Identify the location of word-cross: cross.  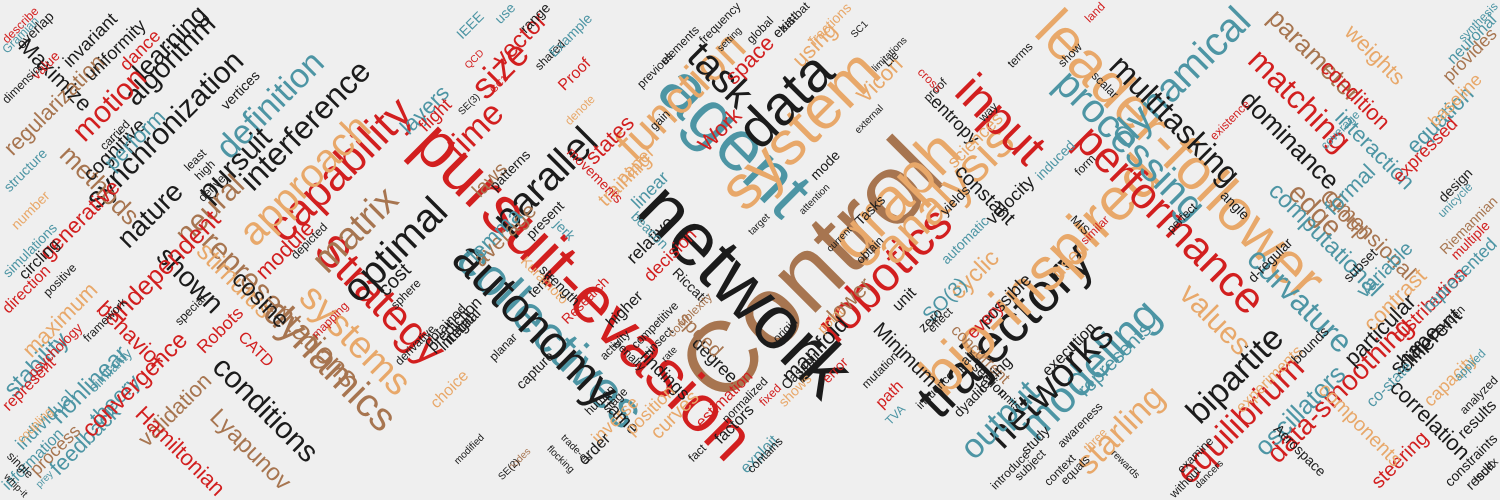
(929, 80).